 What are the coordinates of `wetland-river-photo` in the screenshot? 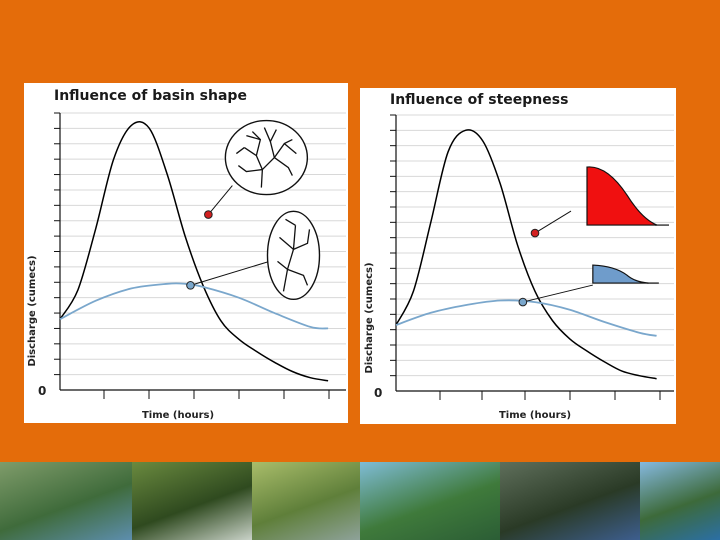 It's located at (306, 501).